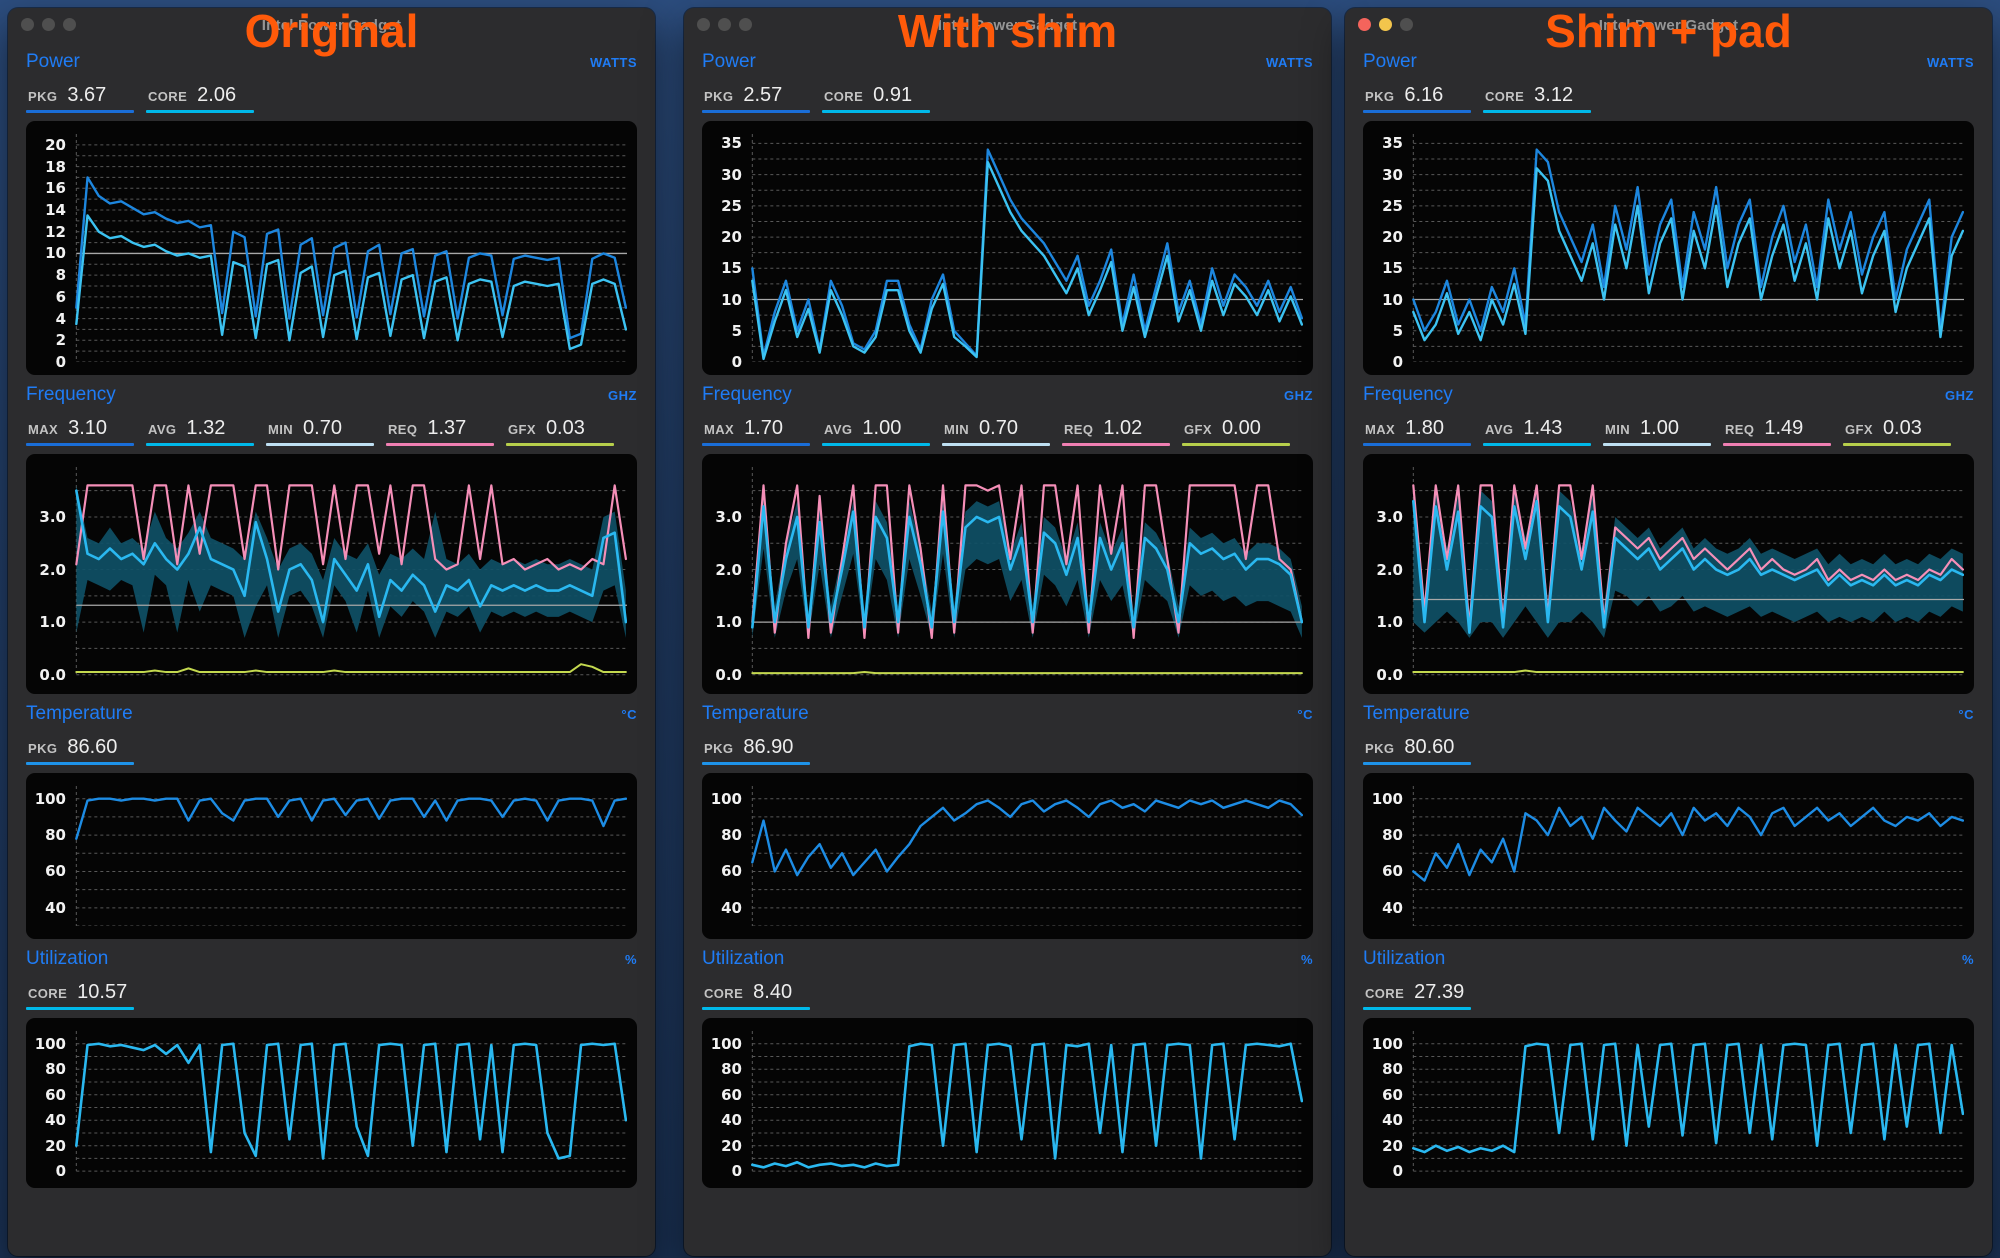 This screenshot has width=2000, height=1258. Describe the element at coordinates (206, 428) in the screenshot. I see `stat-value: 1.32` at that location.